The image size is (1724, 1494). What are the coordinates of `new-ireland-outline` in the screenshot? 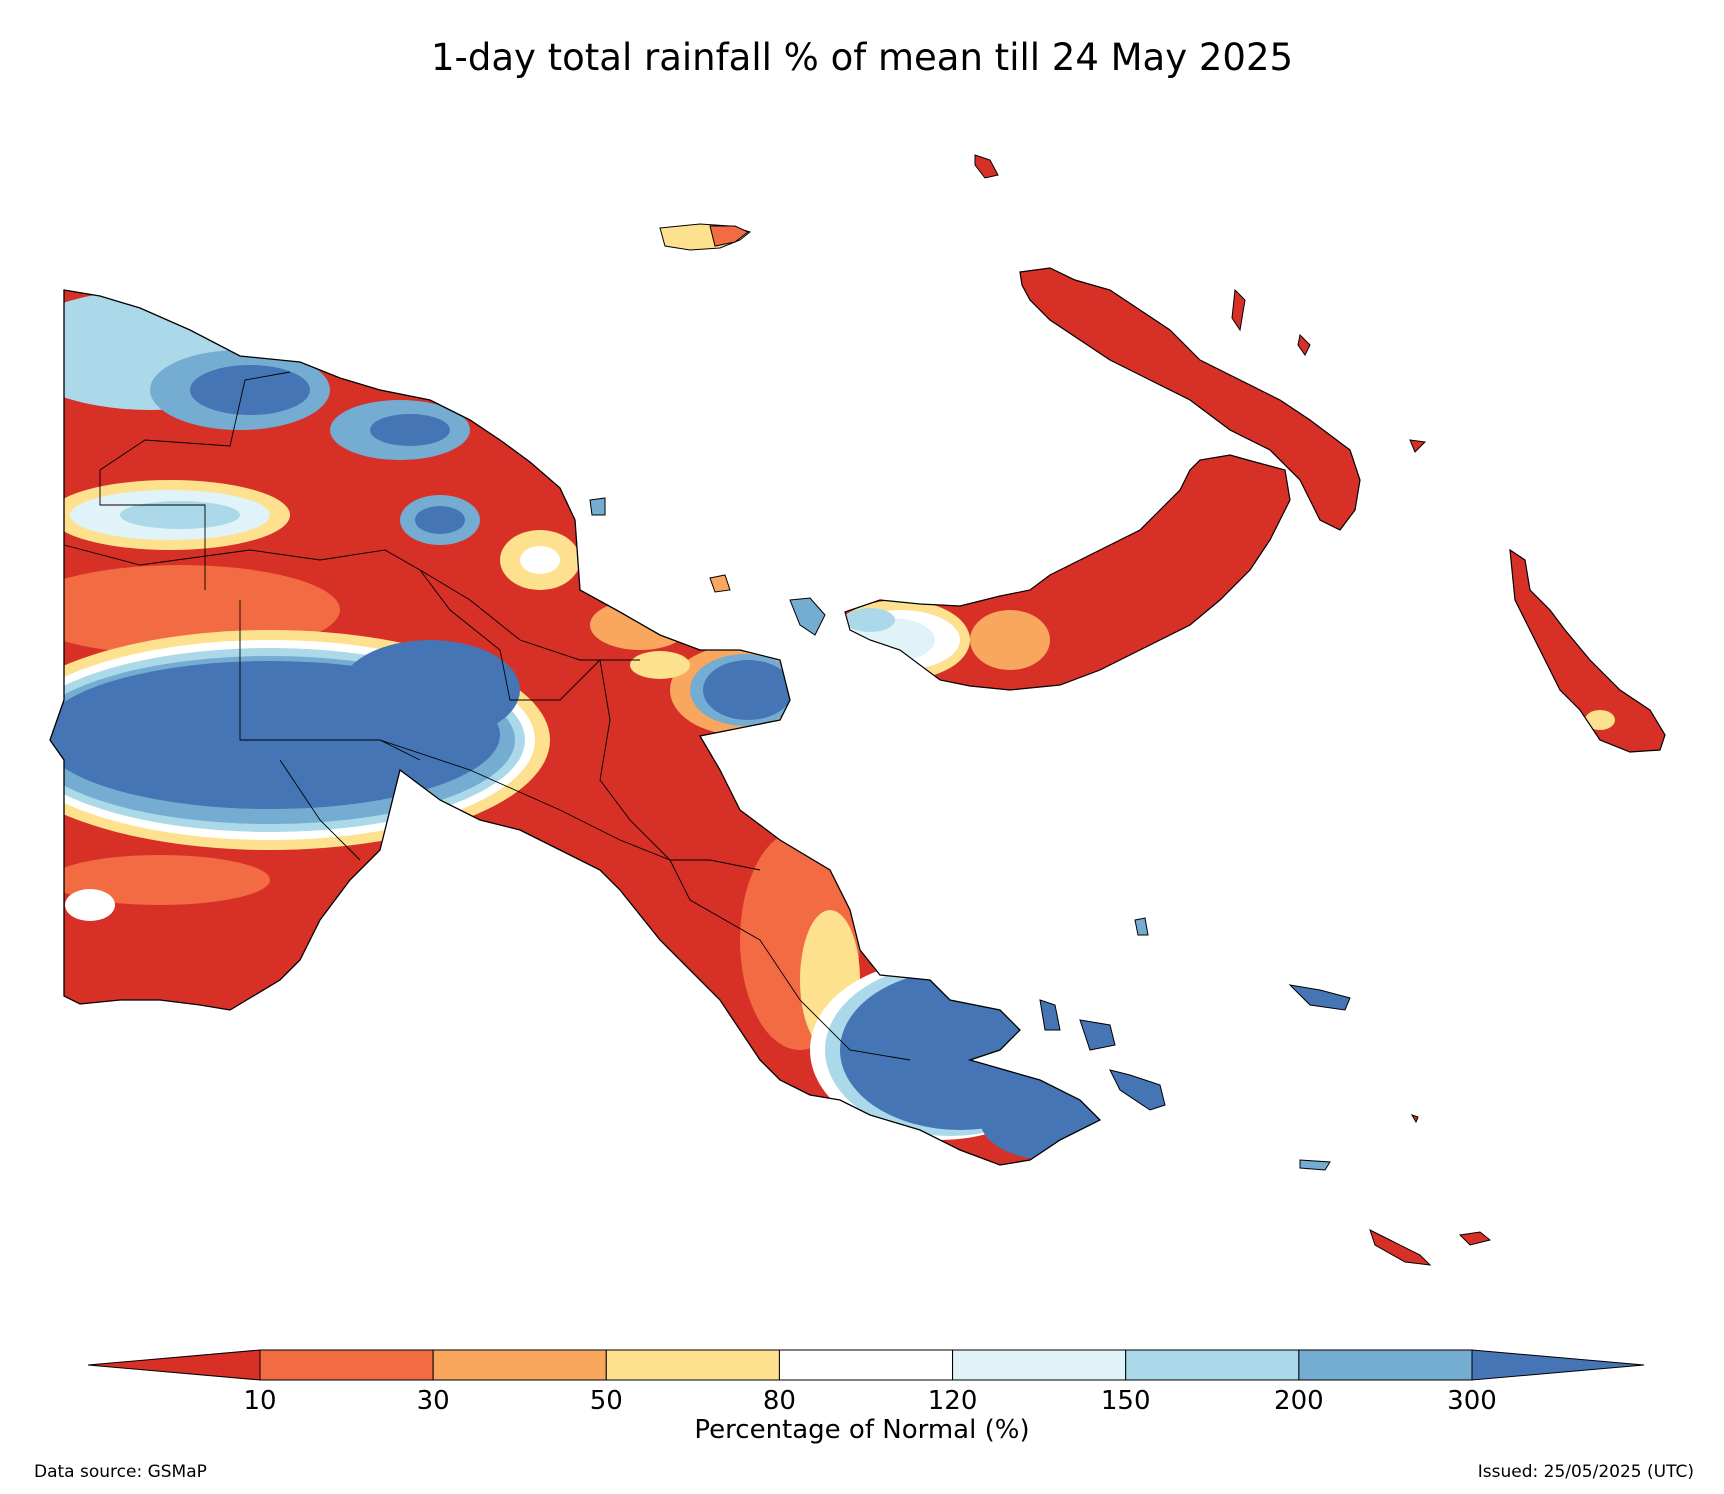 It's located at (1190, 399).